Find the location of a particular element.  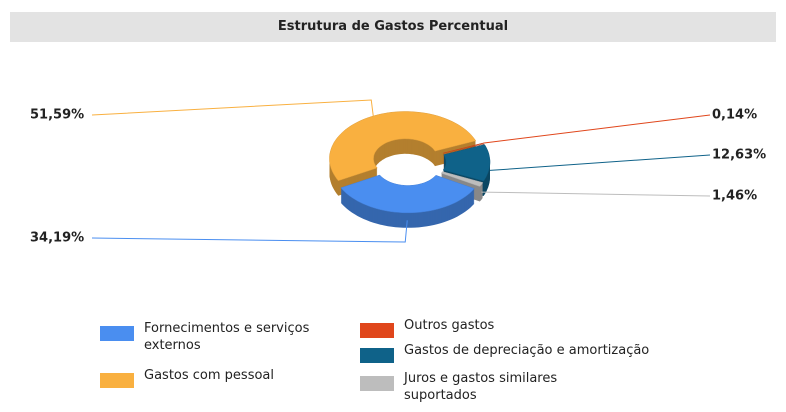

legend-item: Gastos de depreciação e amortização is located at coordinates (542, 352).